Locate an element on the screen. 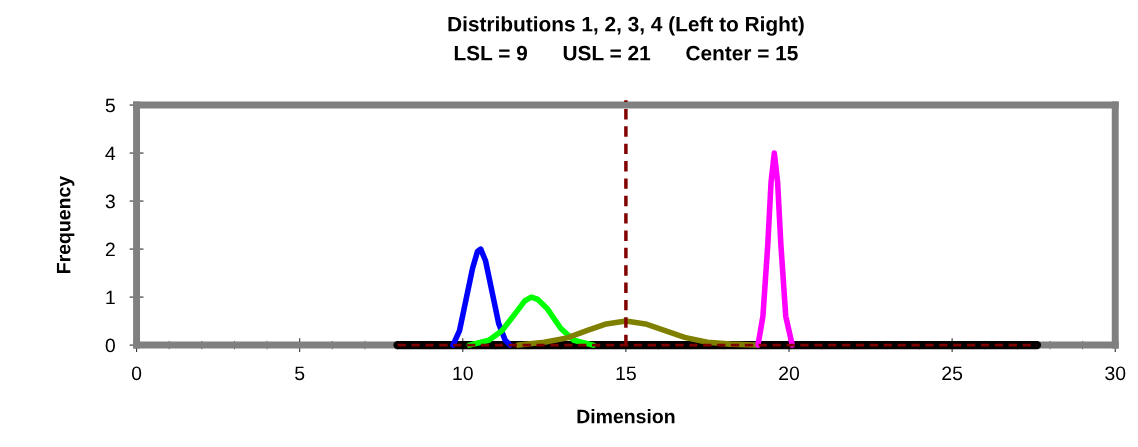 This screenshot has width=1138, height=447. x-tick-label: 10 is located at coordinates (463, 373).